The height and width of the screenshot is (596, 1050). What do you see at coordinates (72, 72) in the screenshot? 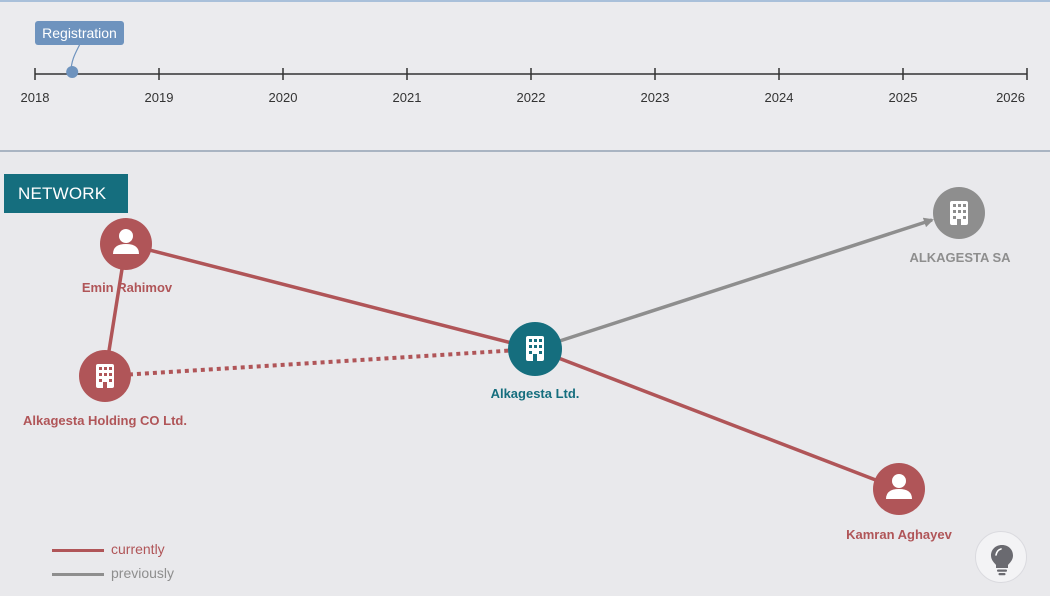
I see `registration-marker-dot` at bounding box center [72, 72].